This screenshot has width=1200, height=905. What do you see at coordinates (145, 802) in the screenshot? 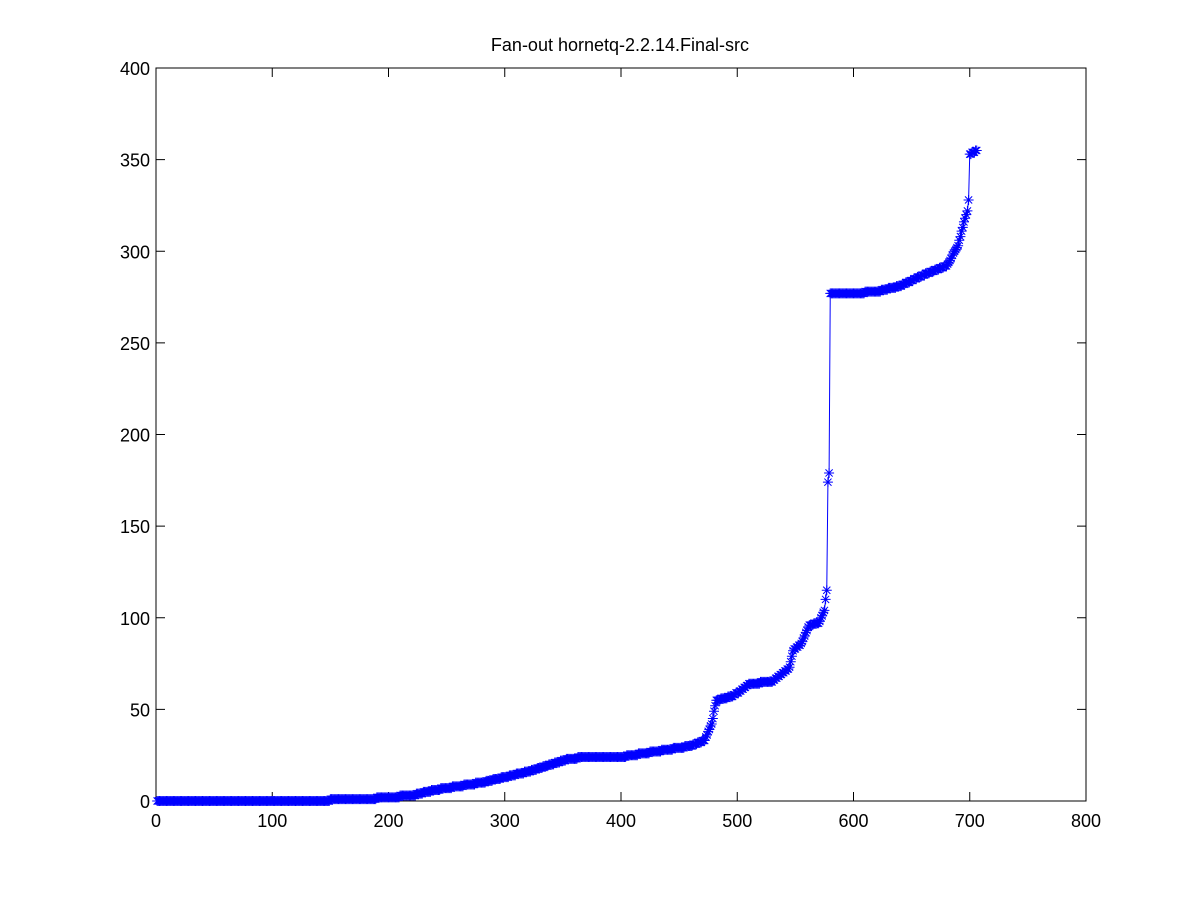
I see `y-tick-label: 0` at bounding box center [145, 802].